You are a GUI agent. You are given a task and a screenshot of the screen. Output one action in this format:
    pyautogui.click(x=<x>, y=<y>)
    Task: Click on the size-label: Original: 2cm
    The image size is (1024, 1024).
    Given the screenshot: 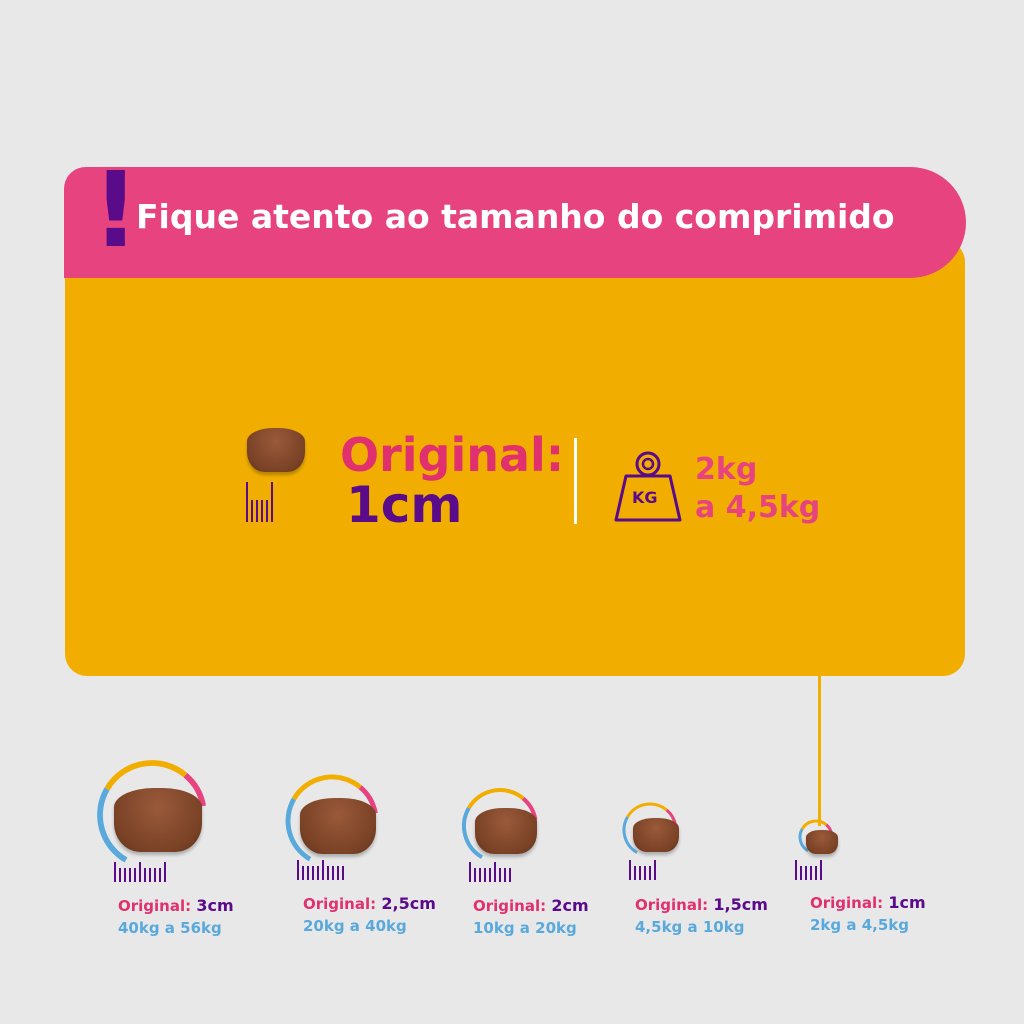 What is the action you would take?
    pyautogui.click(x=531, y=905)
    